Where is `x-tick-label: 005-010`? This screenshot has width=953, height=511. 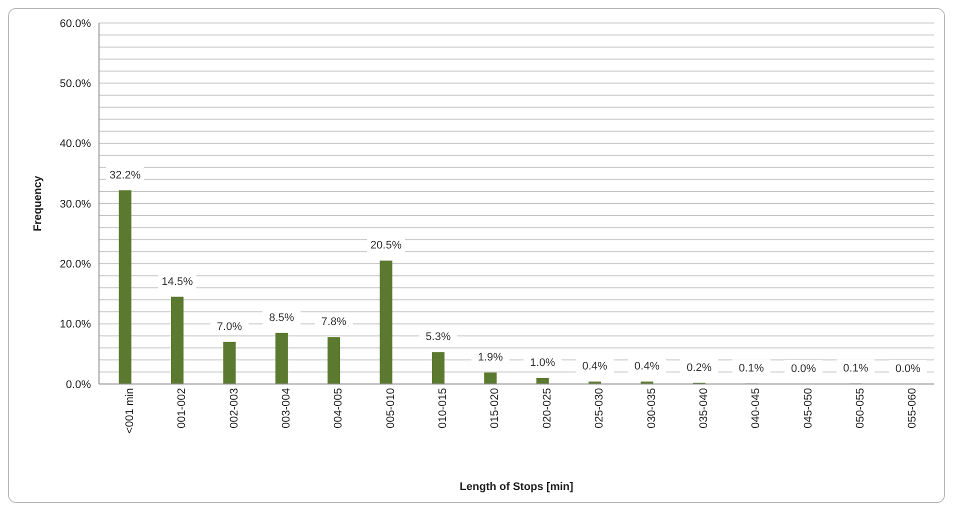 x-tick-label: 005-010 is located at coordinates (390, 408).